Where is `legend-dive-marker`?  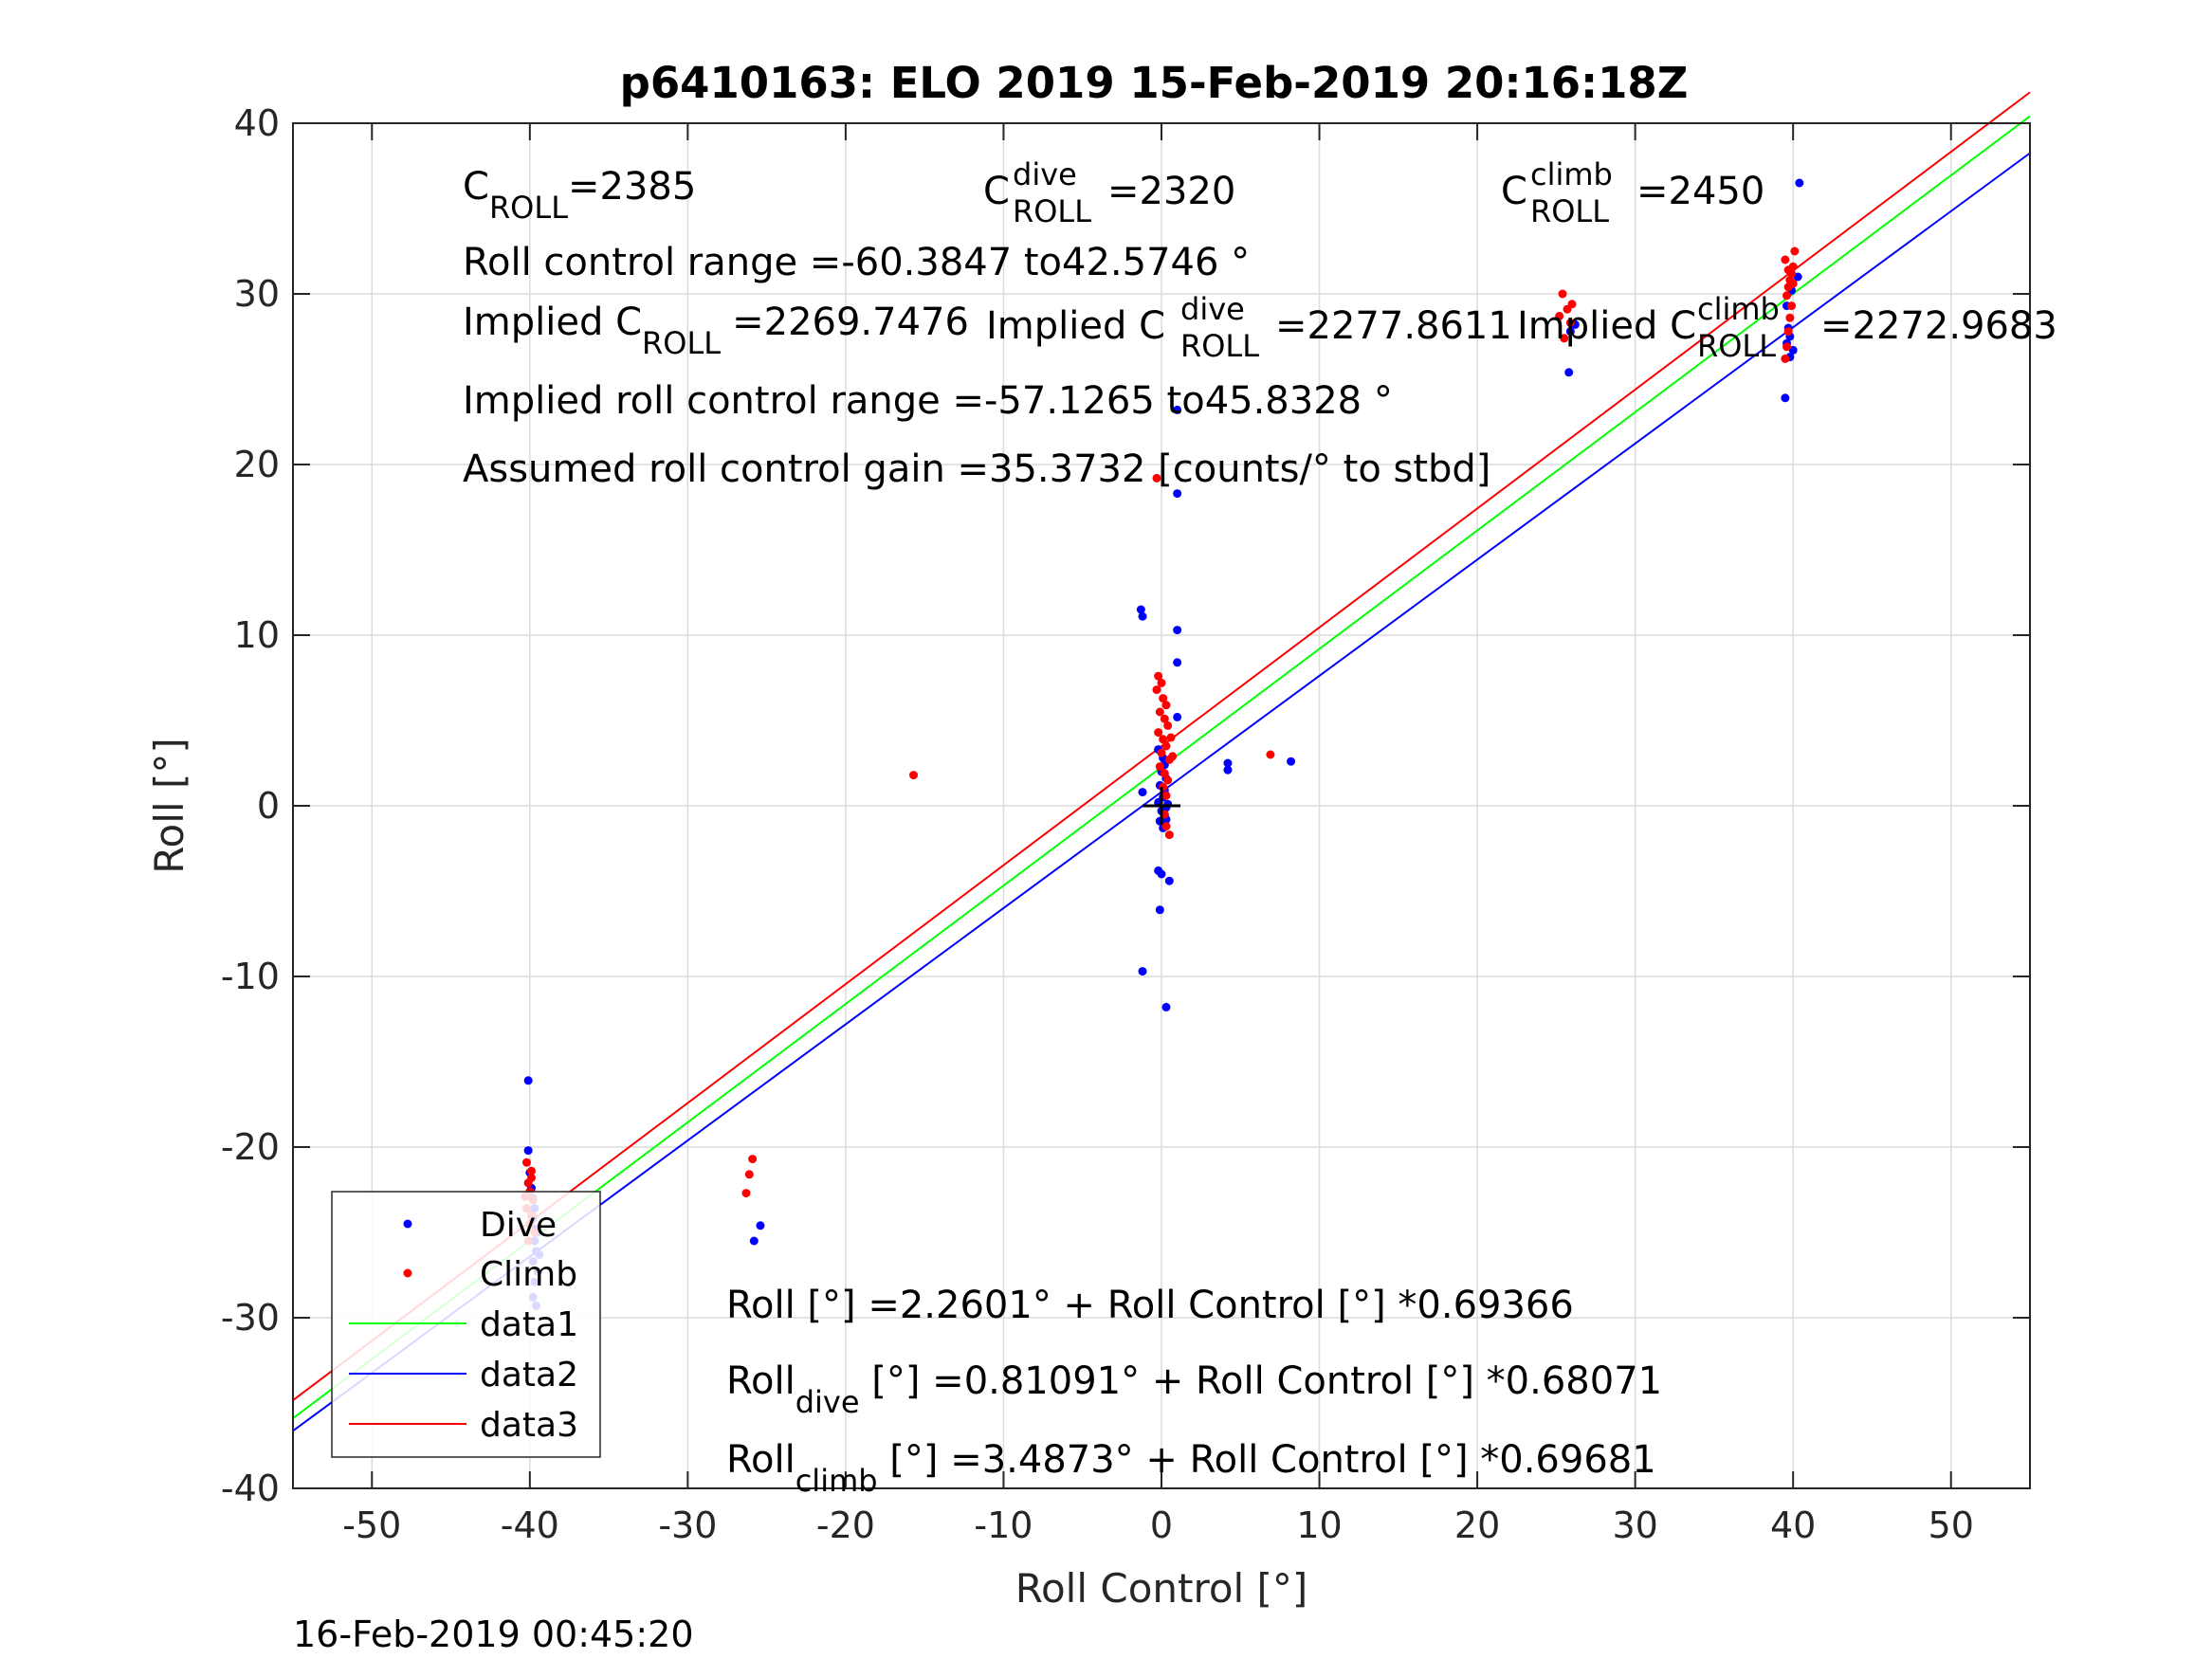
legend-dive-marker is located at coordinates (407, 1224).